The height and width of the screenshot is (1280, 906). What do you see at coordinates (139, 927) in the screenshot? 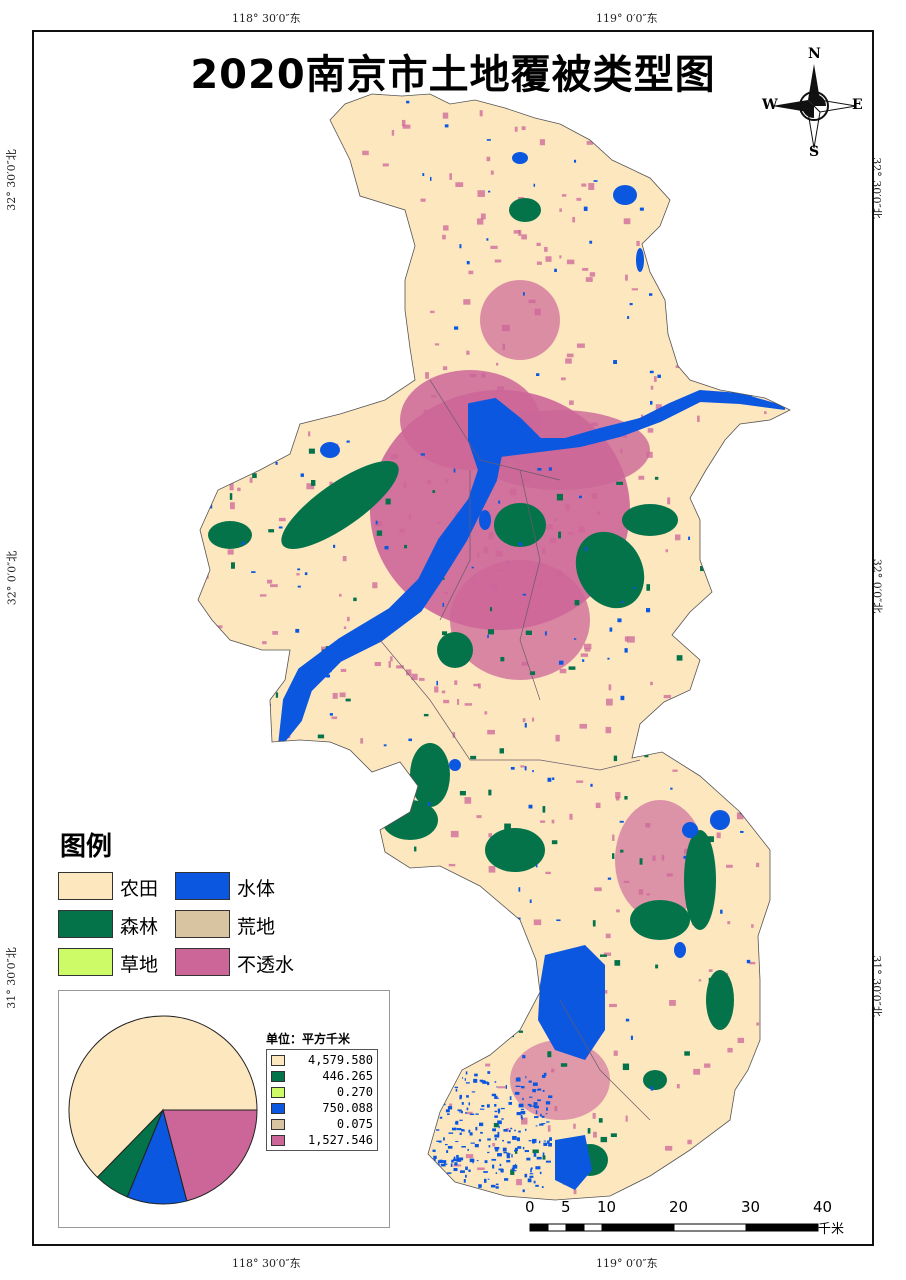
I see `legend-label: 森林` at bounding box center [139, 927].